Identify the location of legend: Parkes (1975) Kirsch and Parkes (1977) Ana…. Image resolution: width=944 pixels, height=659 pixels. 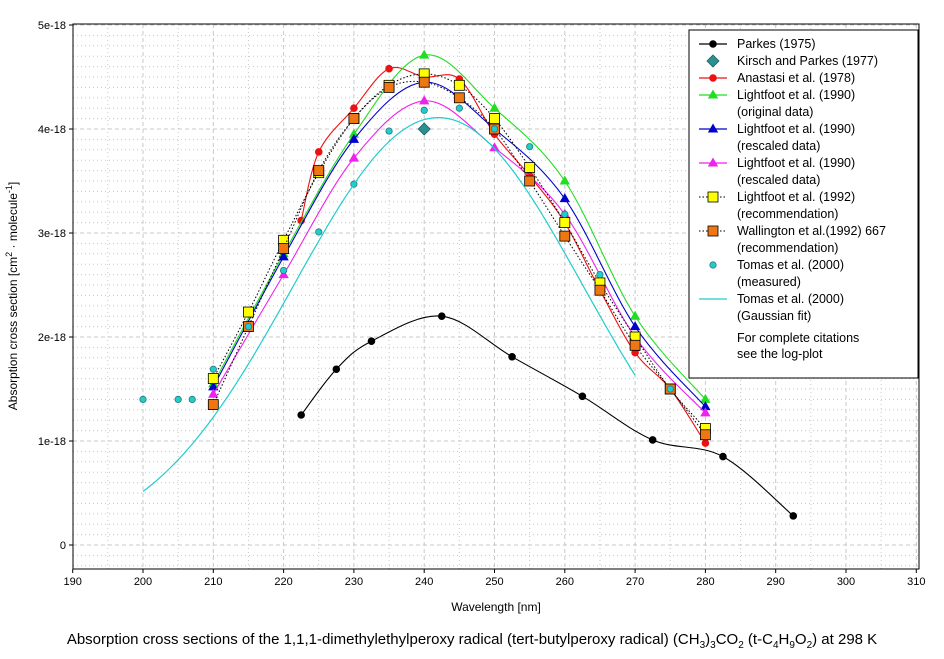
(803, 204).